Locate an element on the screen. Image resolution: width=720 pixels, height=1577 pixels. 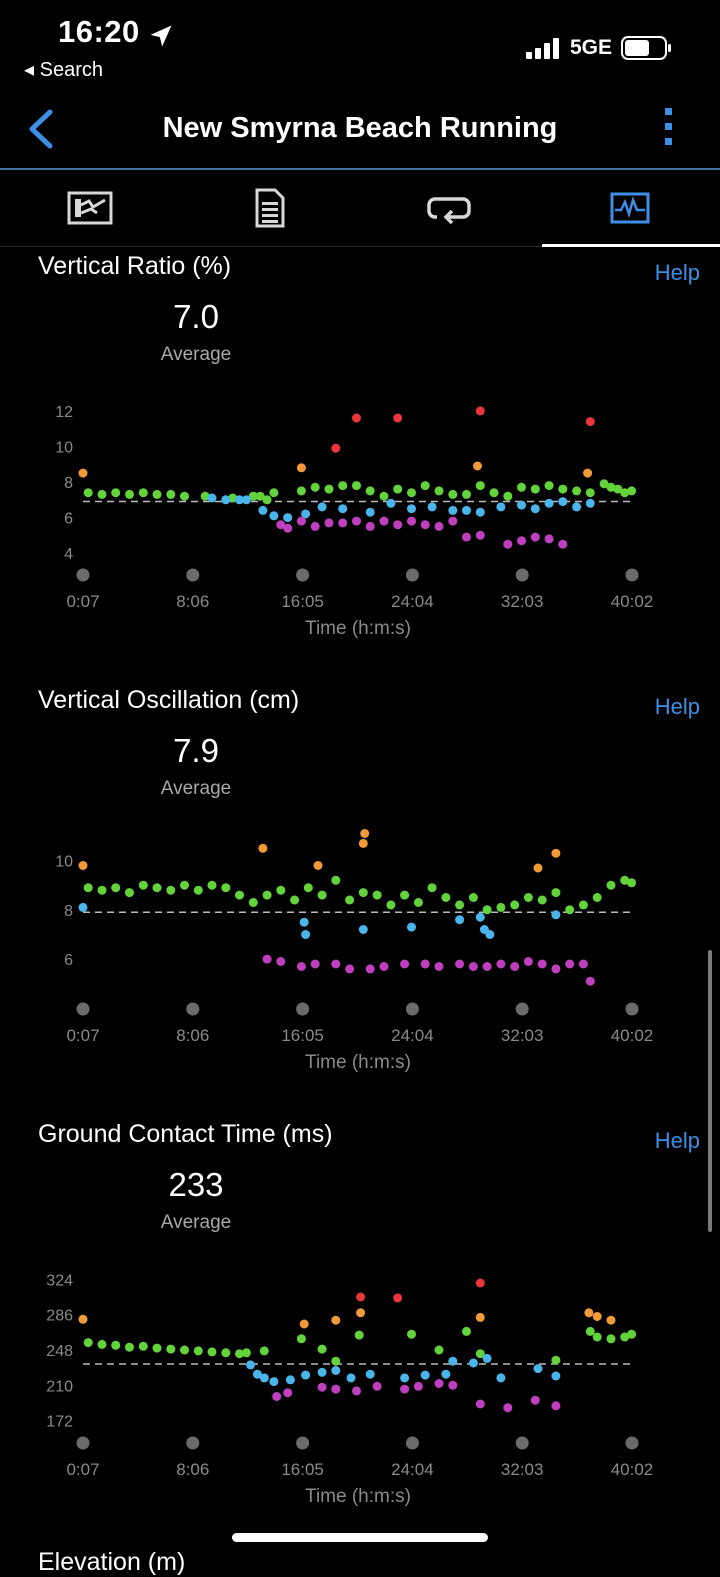
y-tick-label: 4 is located at coordinates (68, 554).